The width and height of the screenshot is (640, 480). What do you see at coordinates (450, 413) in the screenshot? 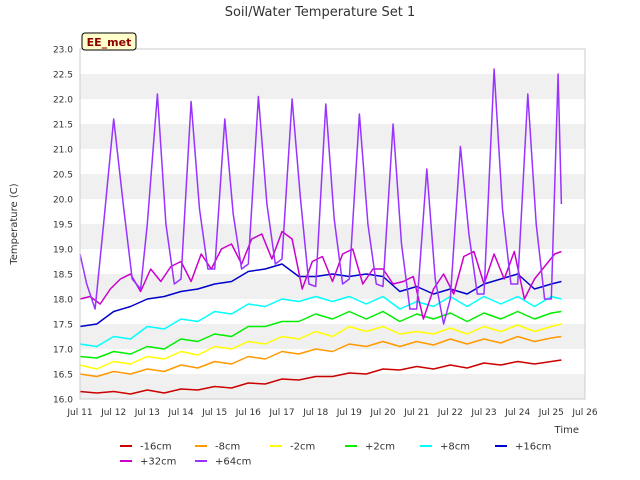
I see `x-tick-label: Jul 22` at bounding box center [450, 413].